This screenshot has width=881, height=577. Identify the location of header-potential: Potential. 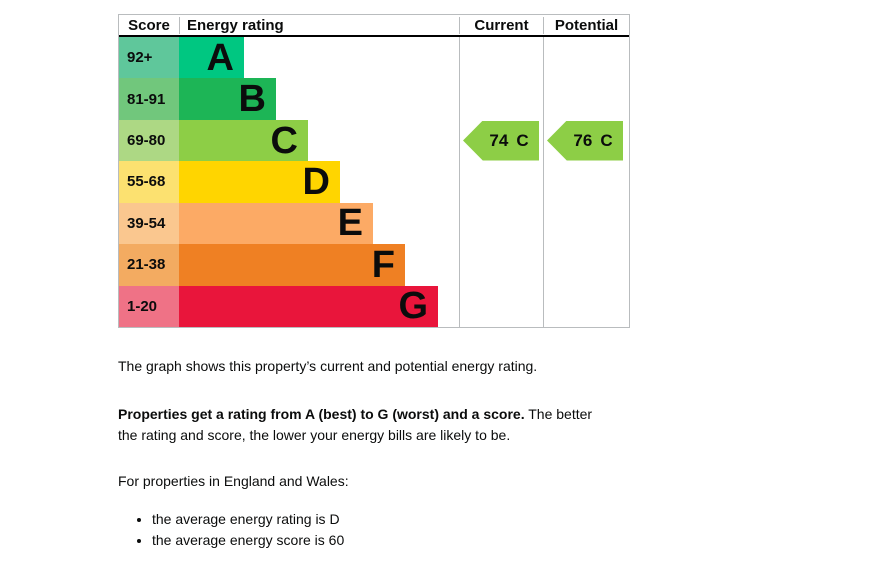
(586, 25).